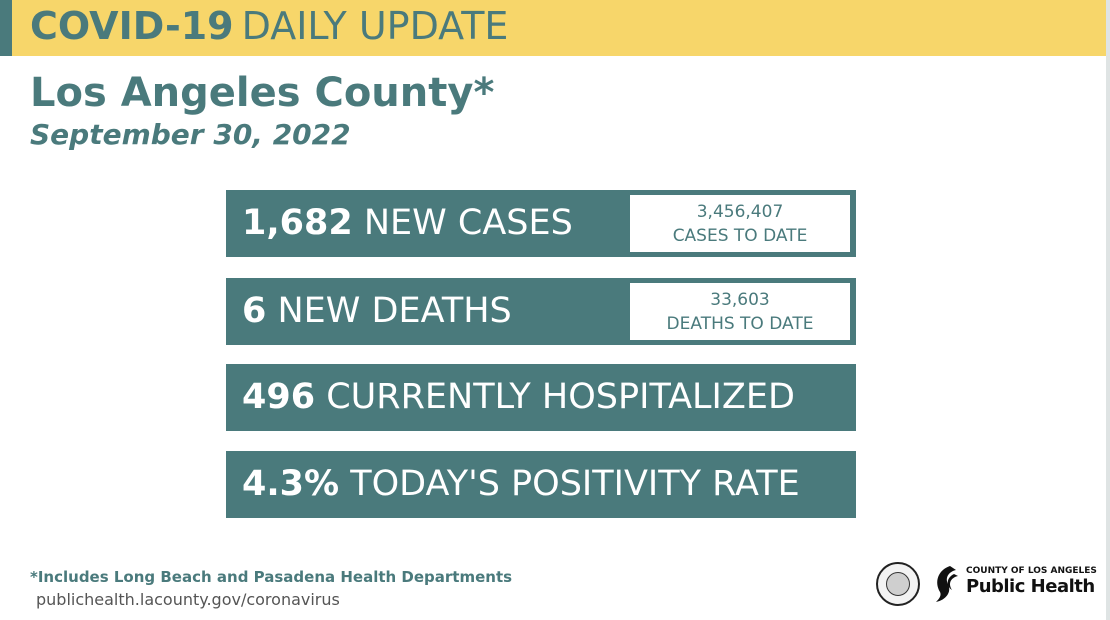 This screenshot has height=620, width=1110. Describe the element at coordinates (740, 311) in the screenshot. I see `stat-to-date-box: 33,603 DEATHS TO DATE` at that location.